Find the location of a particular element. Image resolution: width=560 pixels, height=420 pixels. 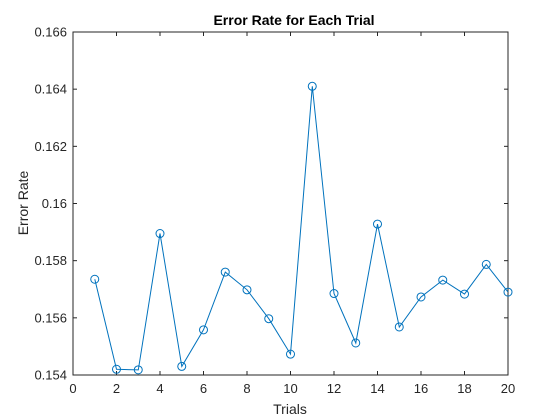

y-tick-label: 0.154 is located at coordinates (50, 375).